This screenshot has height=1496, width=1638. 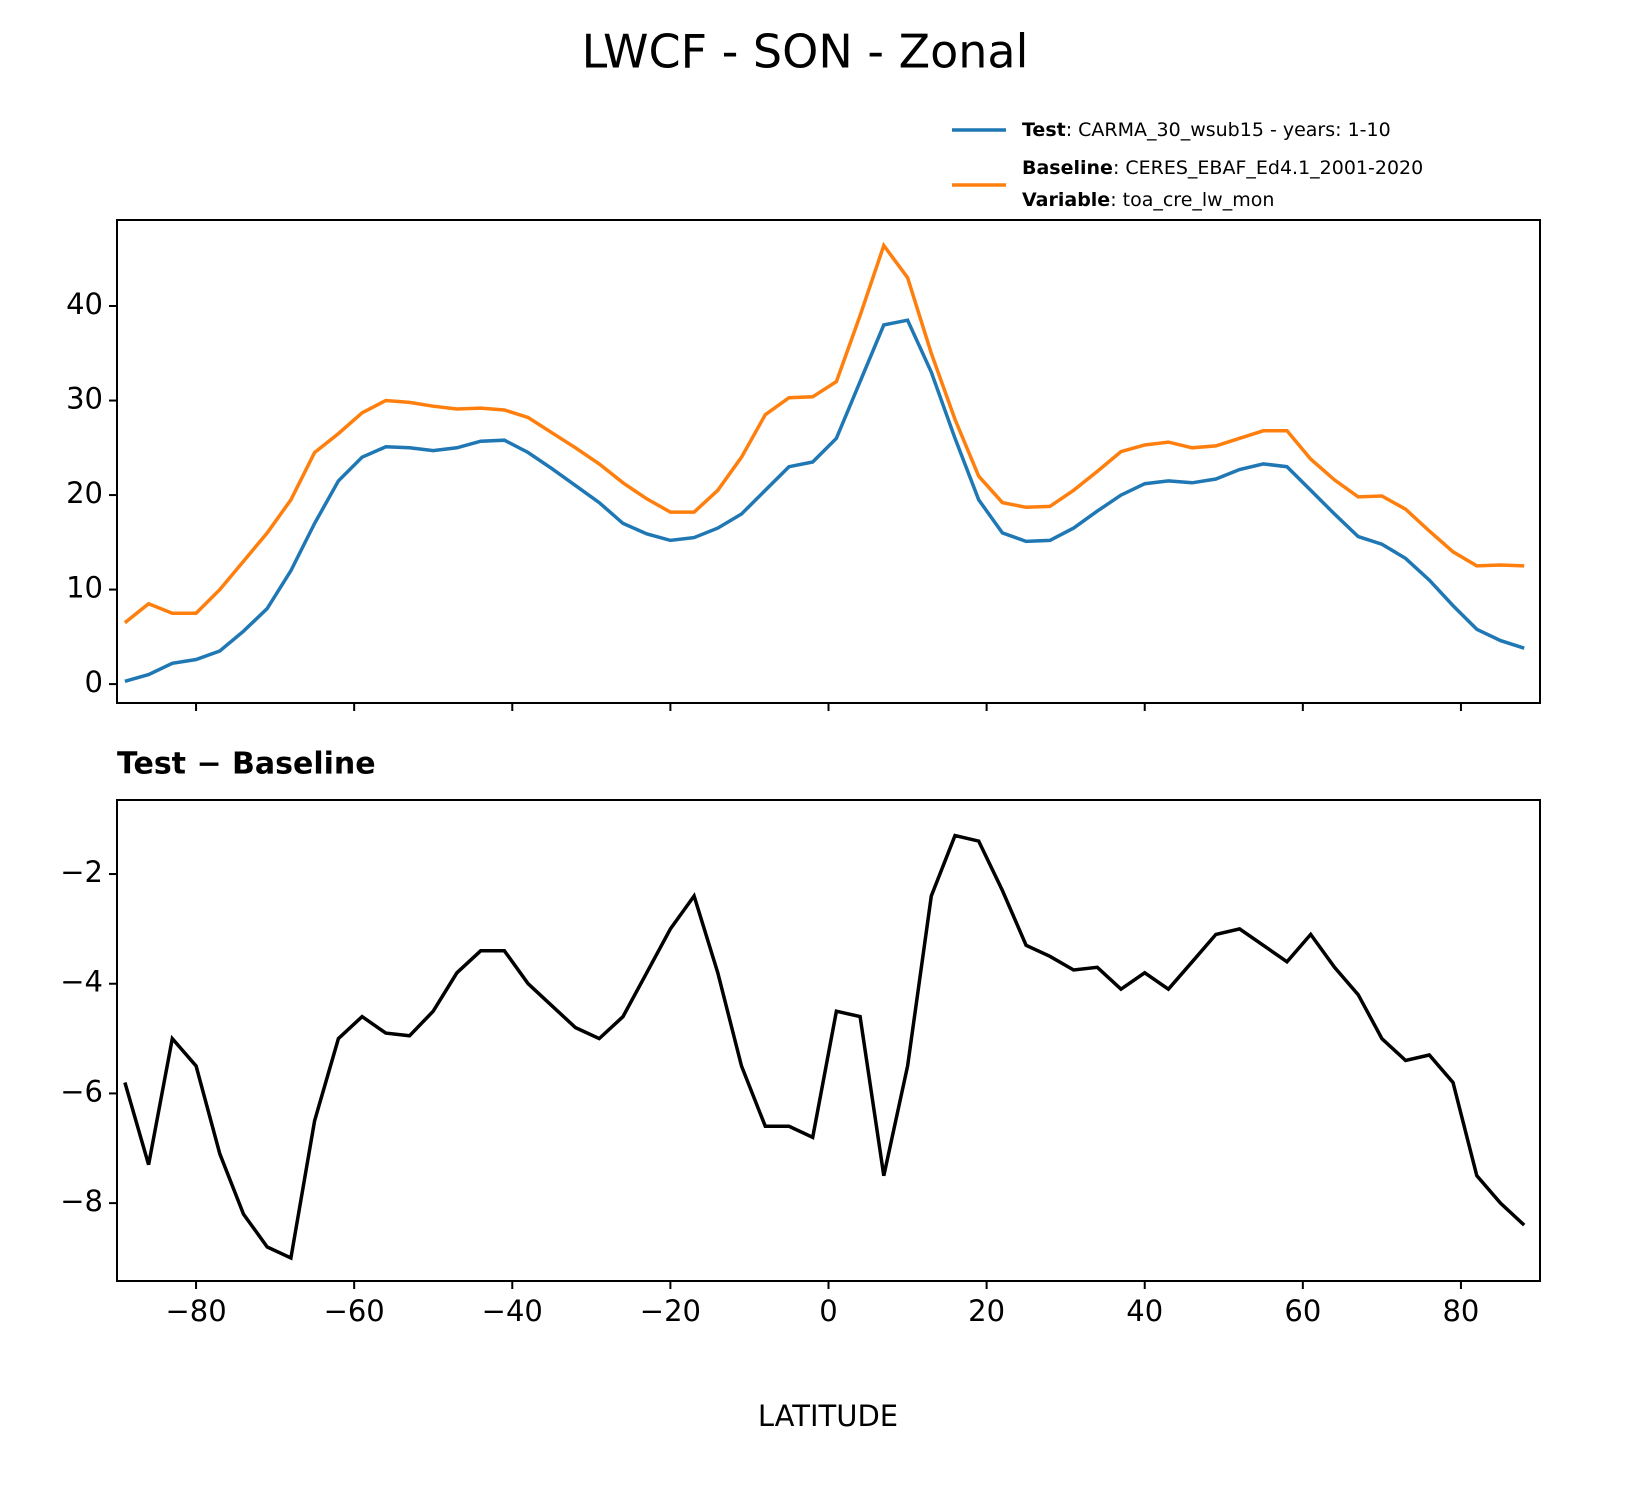 I want to click on legend-label: Variable: toa_cre_lw_mon, so click(x=1148, y=200).